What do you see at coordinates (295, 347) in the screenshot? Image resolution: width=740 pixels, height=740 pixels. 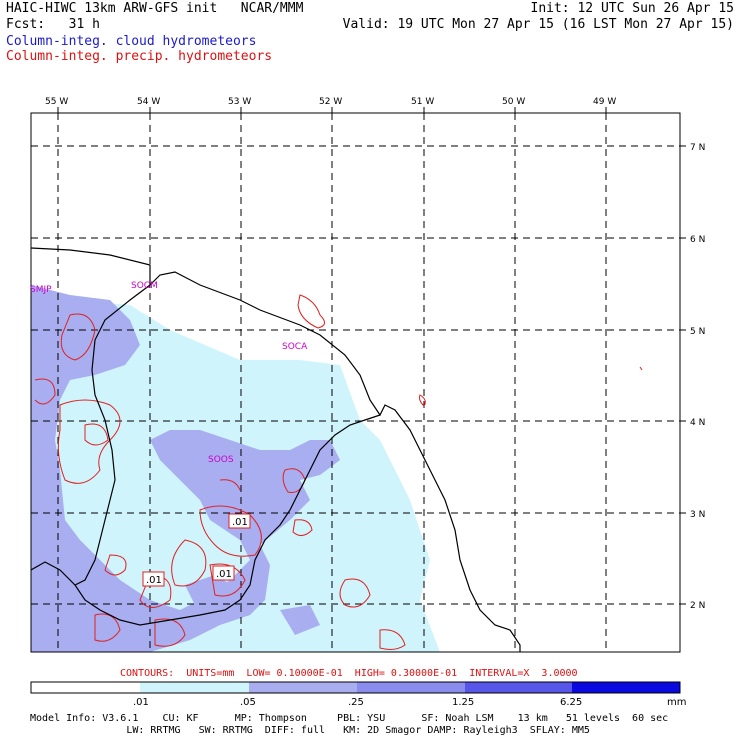 I see `station-label: SOCA` at bounding box center [295, 347].